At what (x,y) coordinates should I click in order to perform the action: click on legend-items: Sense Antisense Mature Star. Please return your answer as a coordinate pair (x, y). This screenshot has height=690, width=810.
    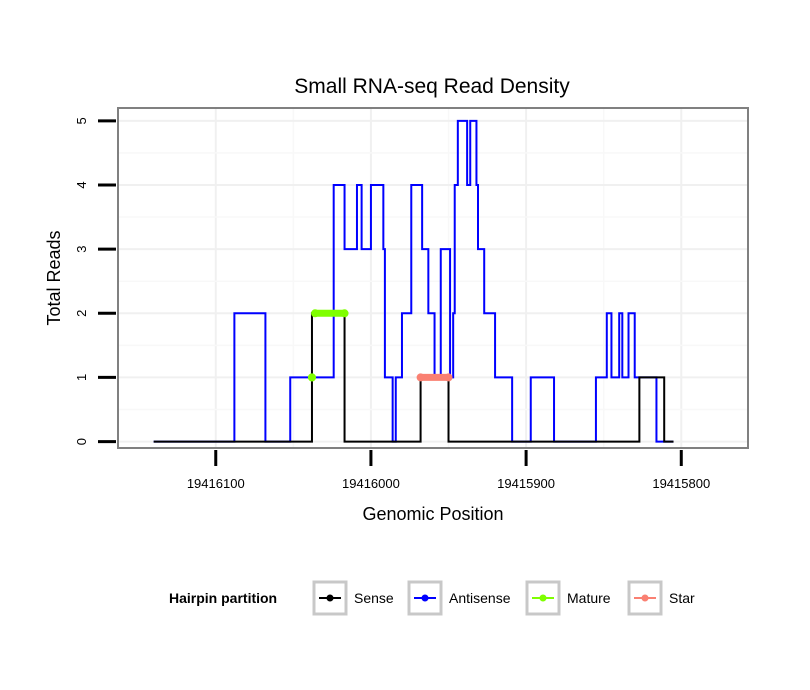
    Looking at the image, I should click on (503, 598).